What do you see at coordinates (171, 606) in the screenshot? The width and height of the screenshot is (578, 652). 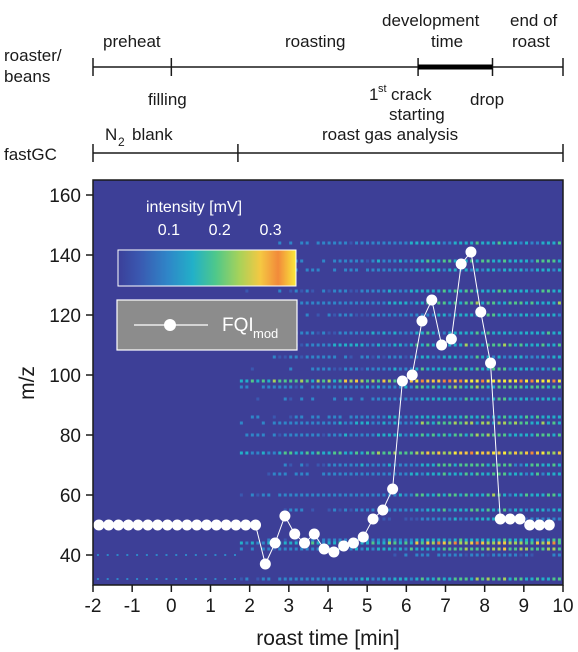 I see `x-tick-label: 0` at bounding box center [171, 606].